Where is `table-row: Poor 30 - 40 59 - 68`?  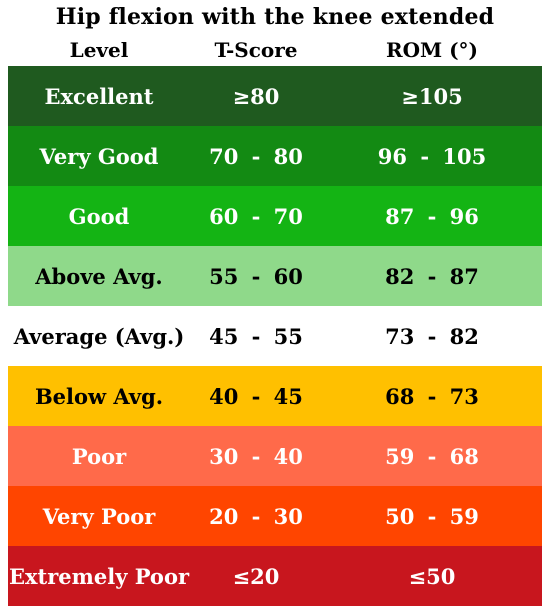 table-row: Poor 30 - 40 59 - 68 is located at coordinates (275, 456).